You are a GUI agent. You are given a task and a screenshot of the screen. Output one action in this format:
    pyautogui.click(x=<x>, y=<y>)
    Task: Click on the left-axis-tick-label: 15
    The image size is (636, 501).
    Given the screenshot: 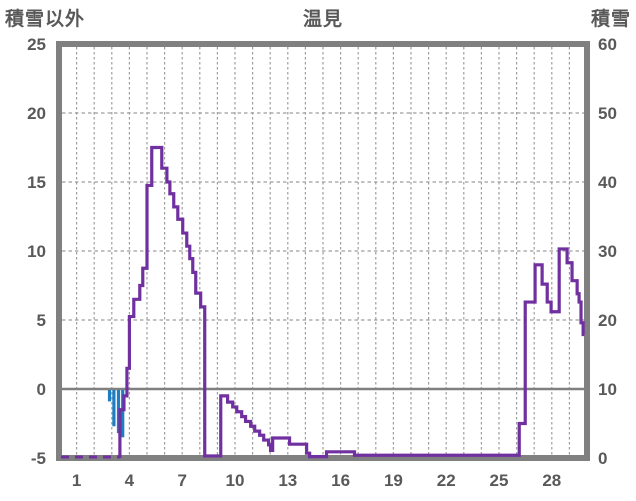 What is the action you would take?
    pyautogui.click(x=36, y=182)
    